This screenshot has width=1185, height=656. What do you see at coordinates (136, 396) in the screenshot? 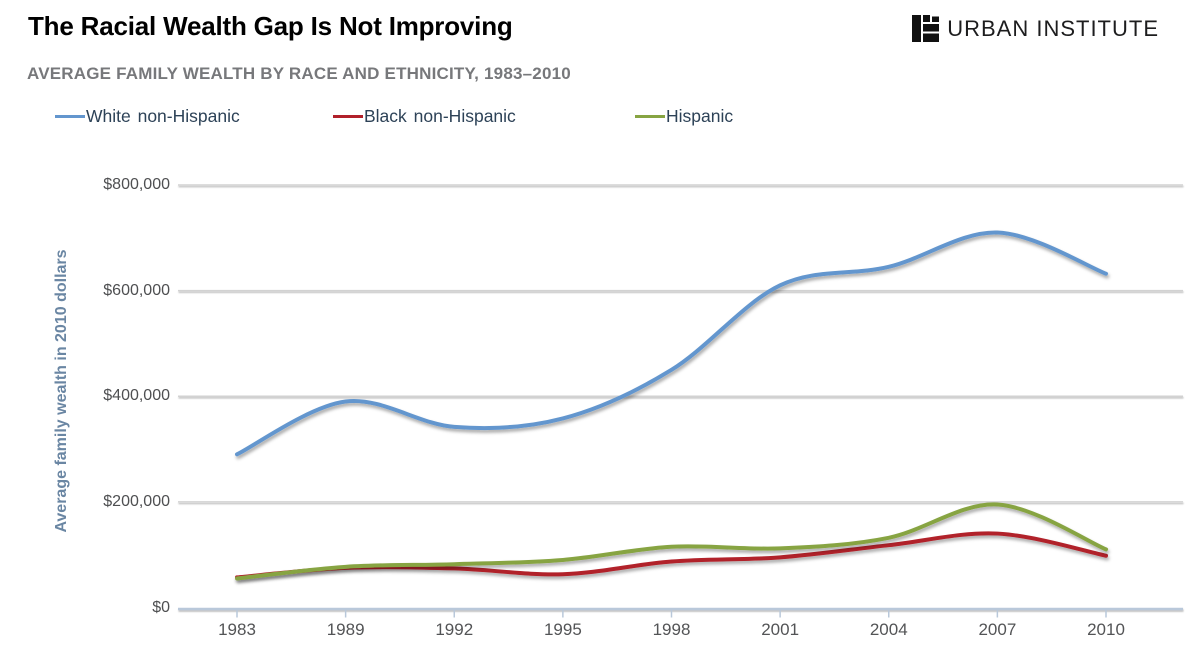
I see `y-tick-label: $400,000` at bounding box center [136, 396].